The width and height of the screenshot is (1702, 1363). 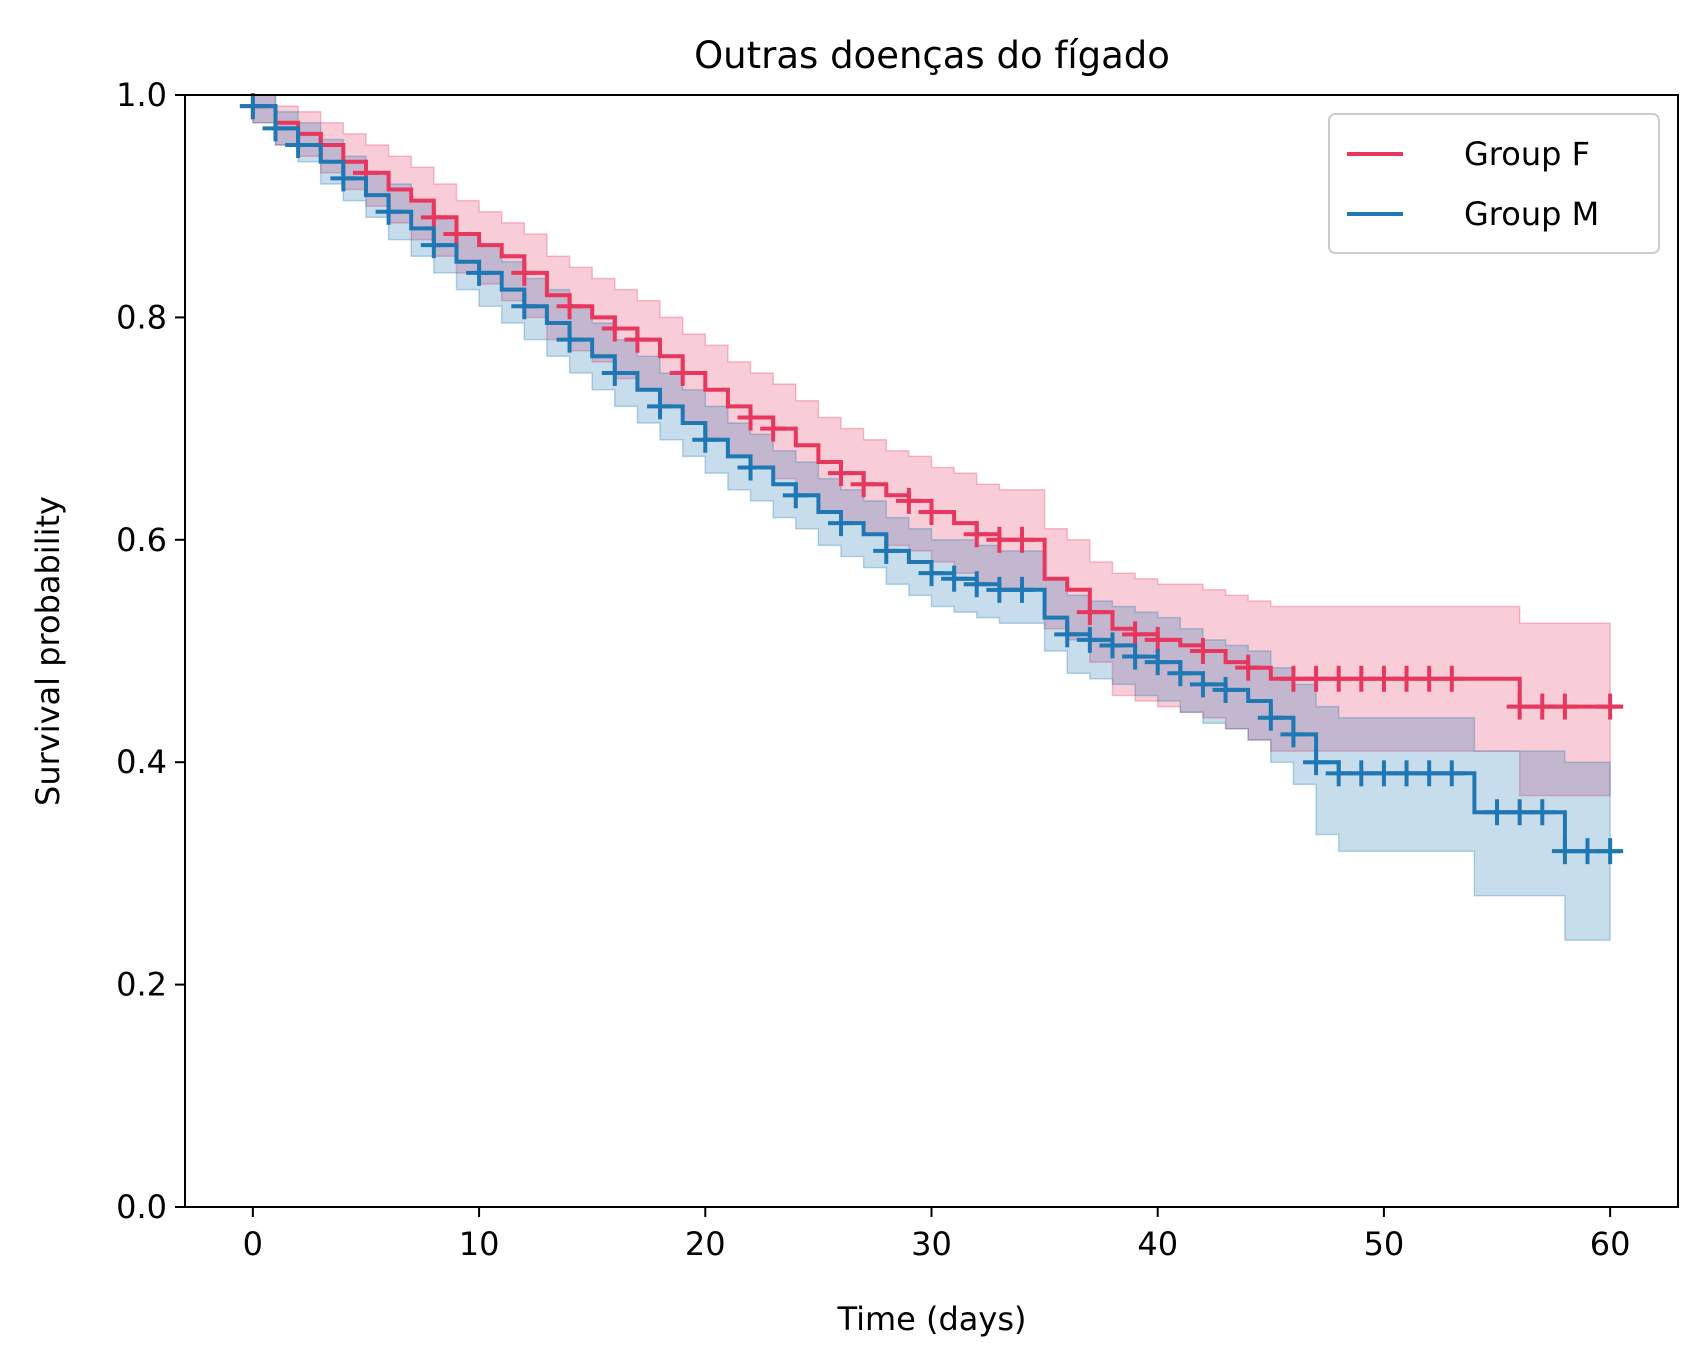 I want to click on y-tick-label: 0.4, so click(x=141, y=762).